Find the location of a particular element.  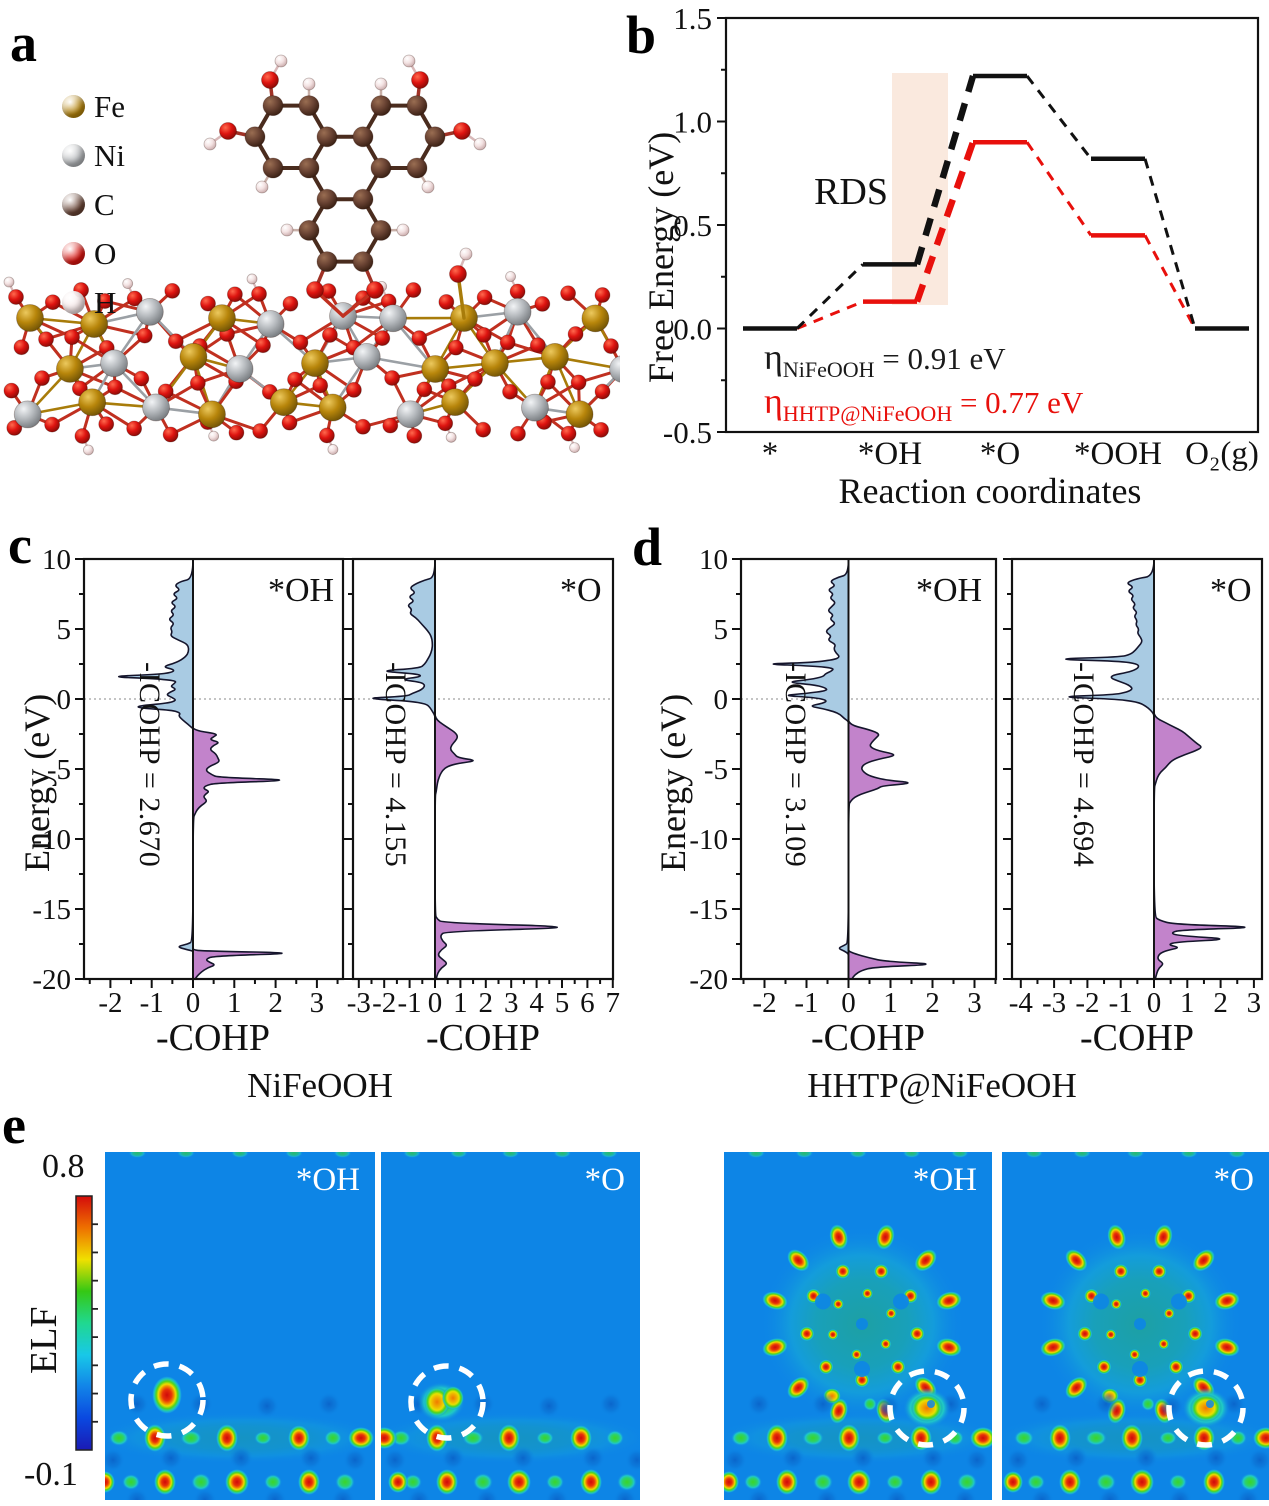

legend-item-h: H is located at coordinates (93, 302).